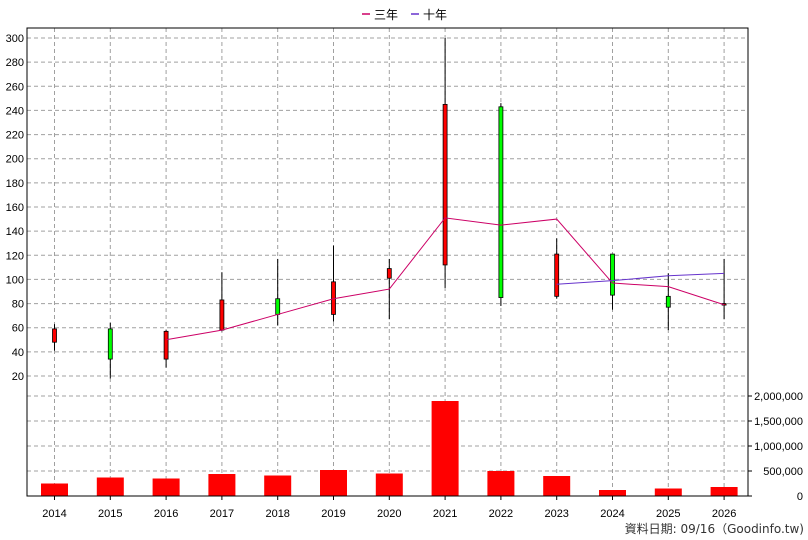 Image resolution: width=808 pixels, height=540 pixels. I want to click on price-tick-label: 160, so click(15, 208).